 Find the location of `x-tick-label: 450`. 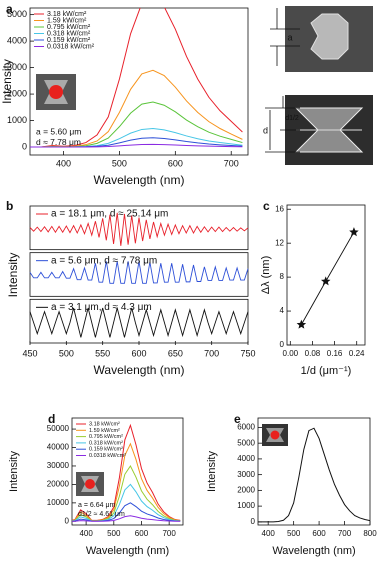

x-tick-label: 450 is located at coordinates (29, 353).